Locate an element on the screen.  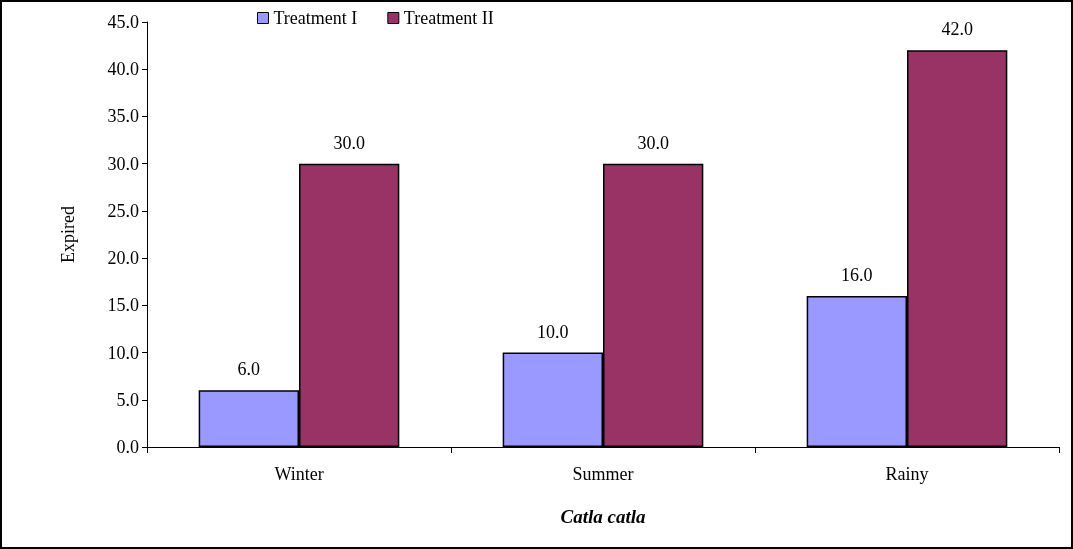
y-tick-label: 15.0 is located at coordinates (123, 305).